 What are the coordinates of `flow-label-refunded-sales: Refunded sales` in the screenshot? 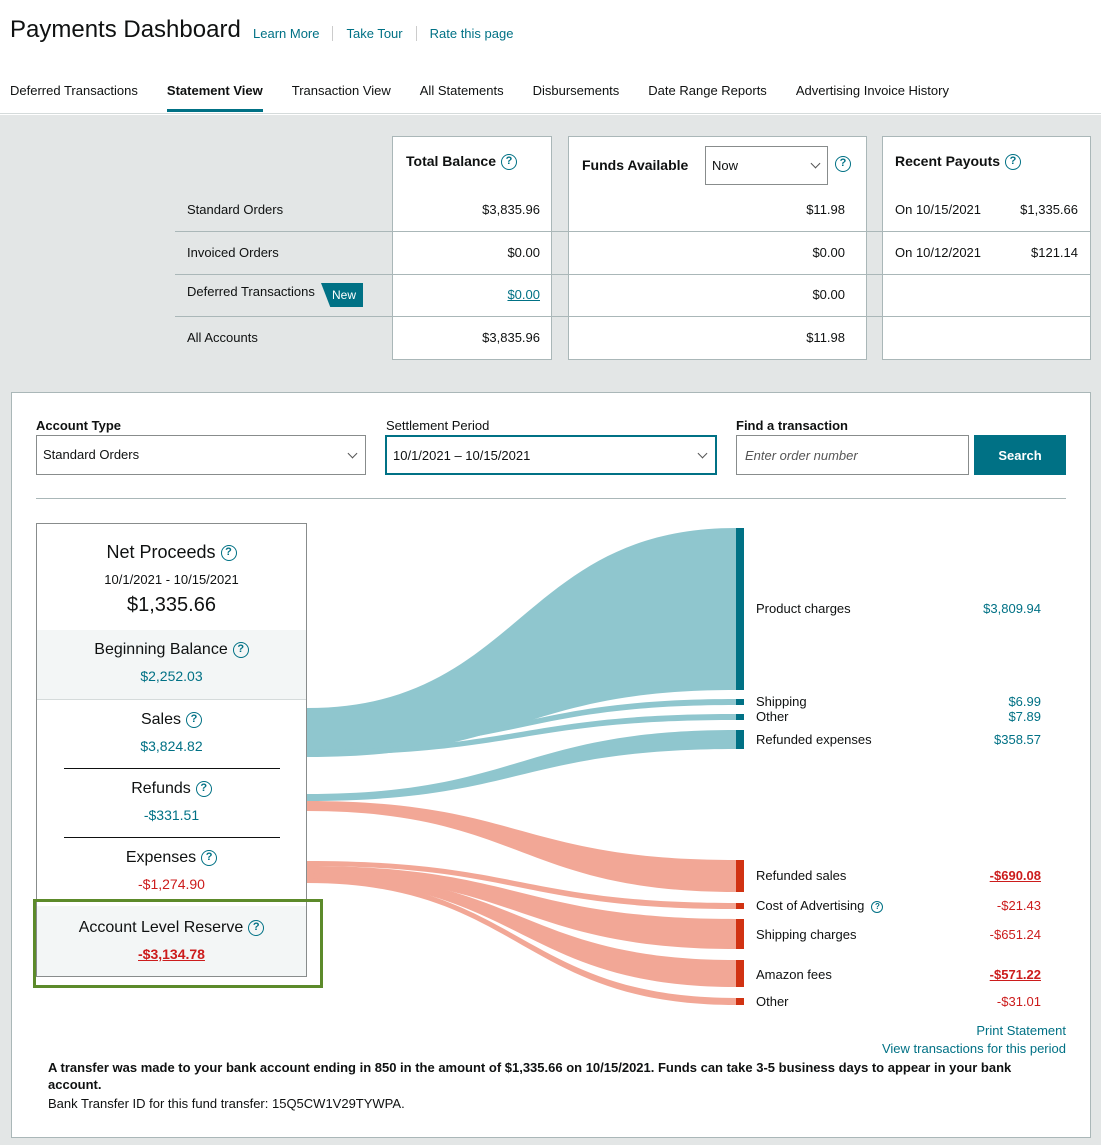 It's located at (801, 875).